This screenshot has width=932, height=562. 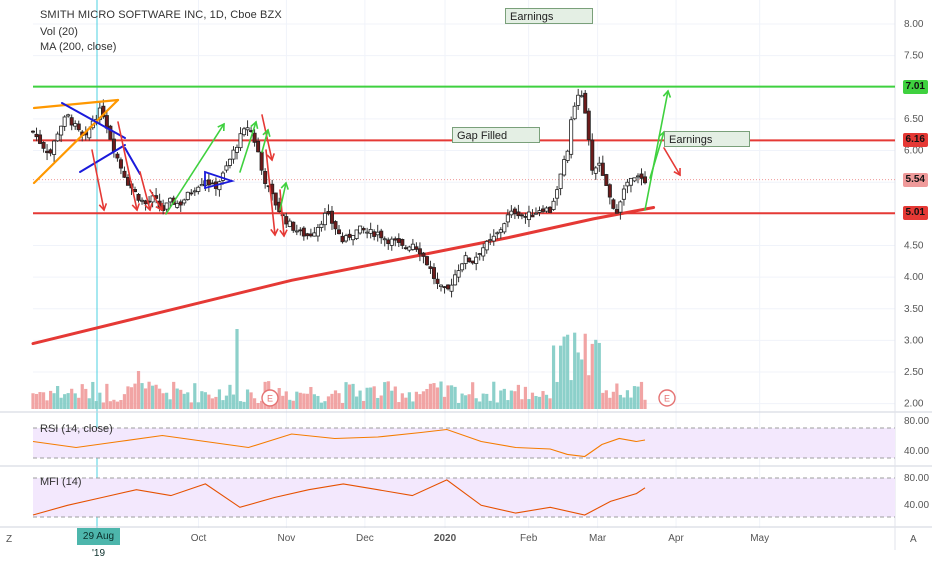 What do you see at coordinates (913, 539) in the screenshot?
I see `auto-scale-icon: A` at bounding box center [913, 539].